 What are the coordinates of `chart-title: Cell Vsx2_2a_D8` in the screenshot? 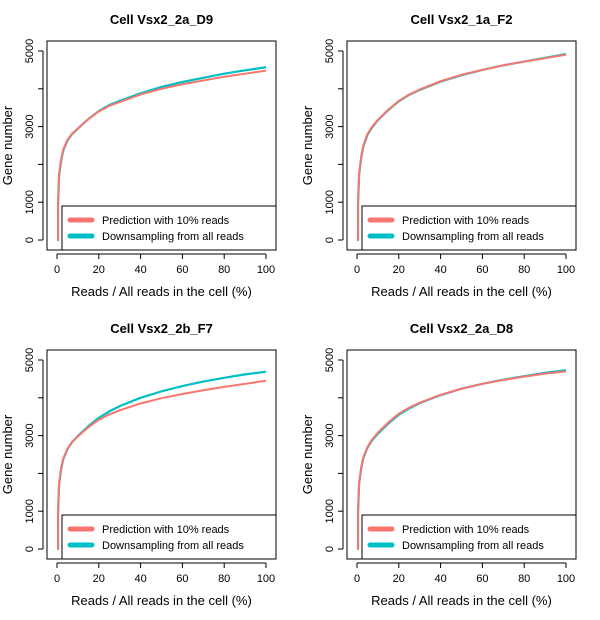 It's located at (461, 328).